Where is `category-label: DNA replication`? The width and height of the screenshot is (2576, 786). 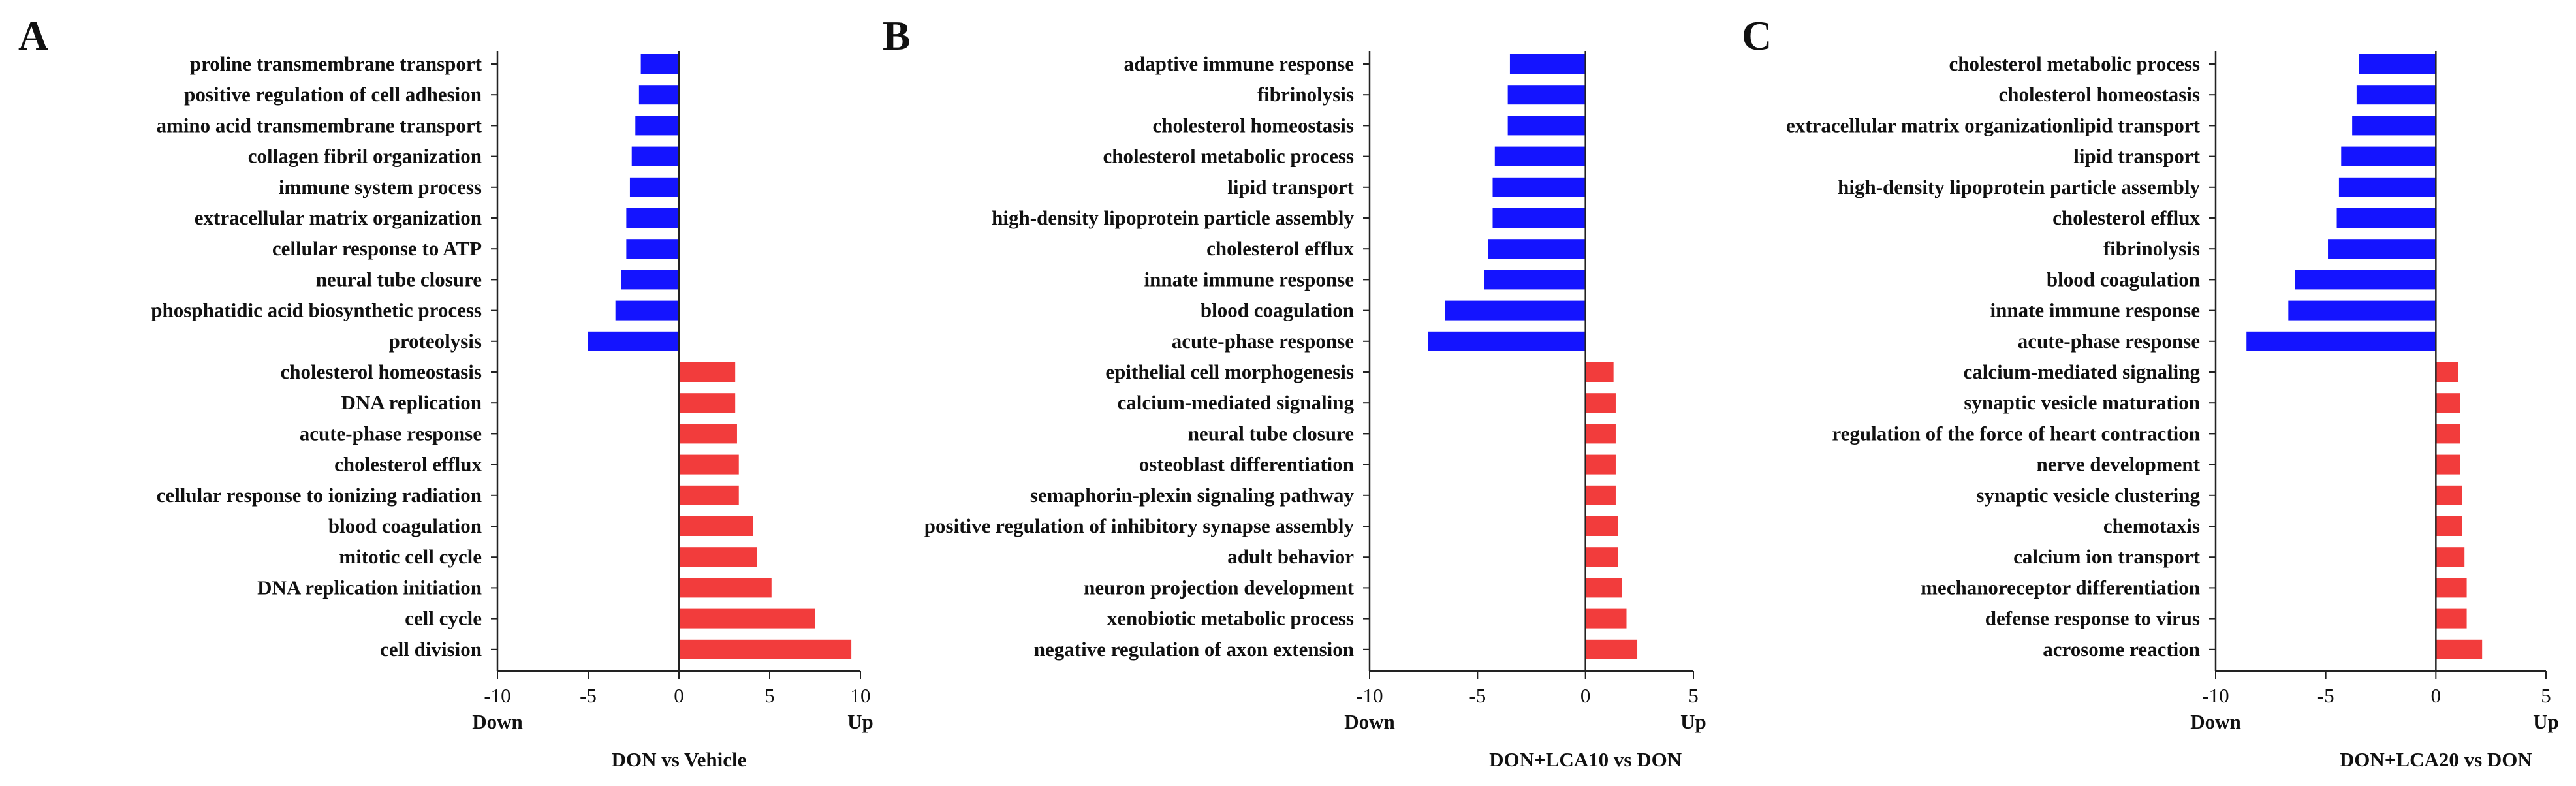 category-label: DNA replication is located at coordinates (411, 403).